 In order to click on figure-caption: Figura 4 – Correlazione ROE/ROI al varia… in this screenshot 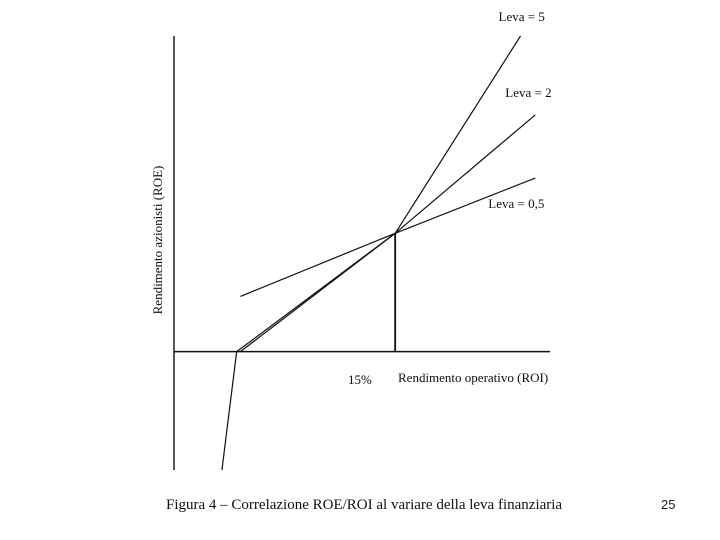, I will do `click(364, 505)`.